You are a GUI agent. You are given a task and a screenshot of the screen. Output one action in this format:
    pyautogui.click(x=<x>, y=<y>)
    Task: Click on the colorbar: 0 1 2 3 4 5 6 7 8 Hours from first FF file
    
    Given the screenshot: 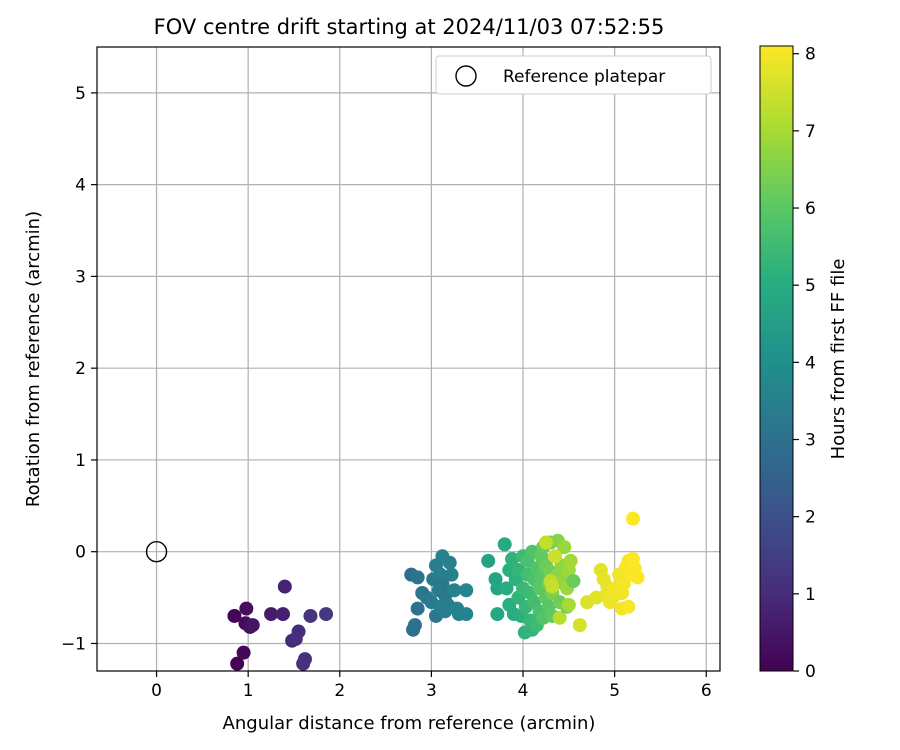 What is the action you would take?
    pyautogui.click(x=804, y=363)
    